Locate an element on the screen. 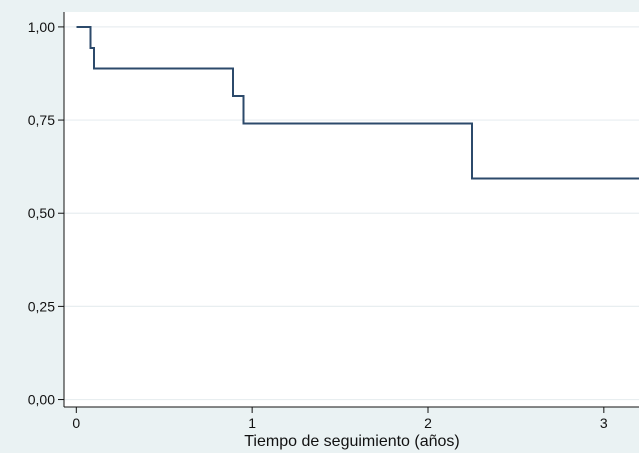  x-tick-label-3: 3 is located at coordinates (604, 423).